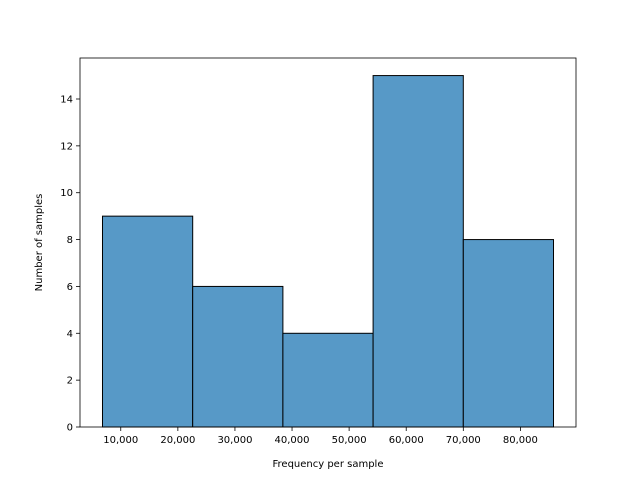 The width and height of the screenshot is (640, 480). What do you see at coordinates (70, 287) in the screenshot?
I see `y-tick-label: 6` at bounding box center [70, 287].